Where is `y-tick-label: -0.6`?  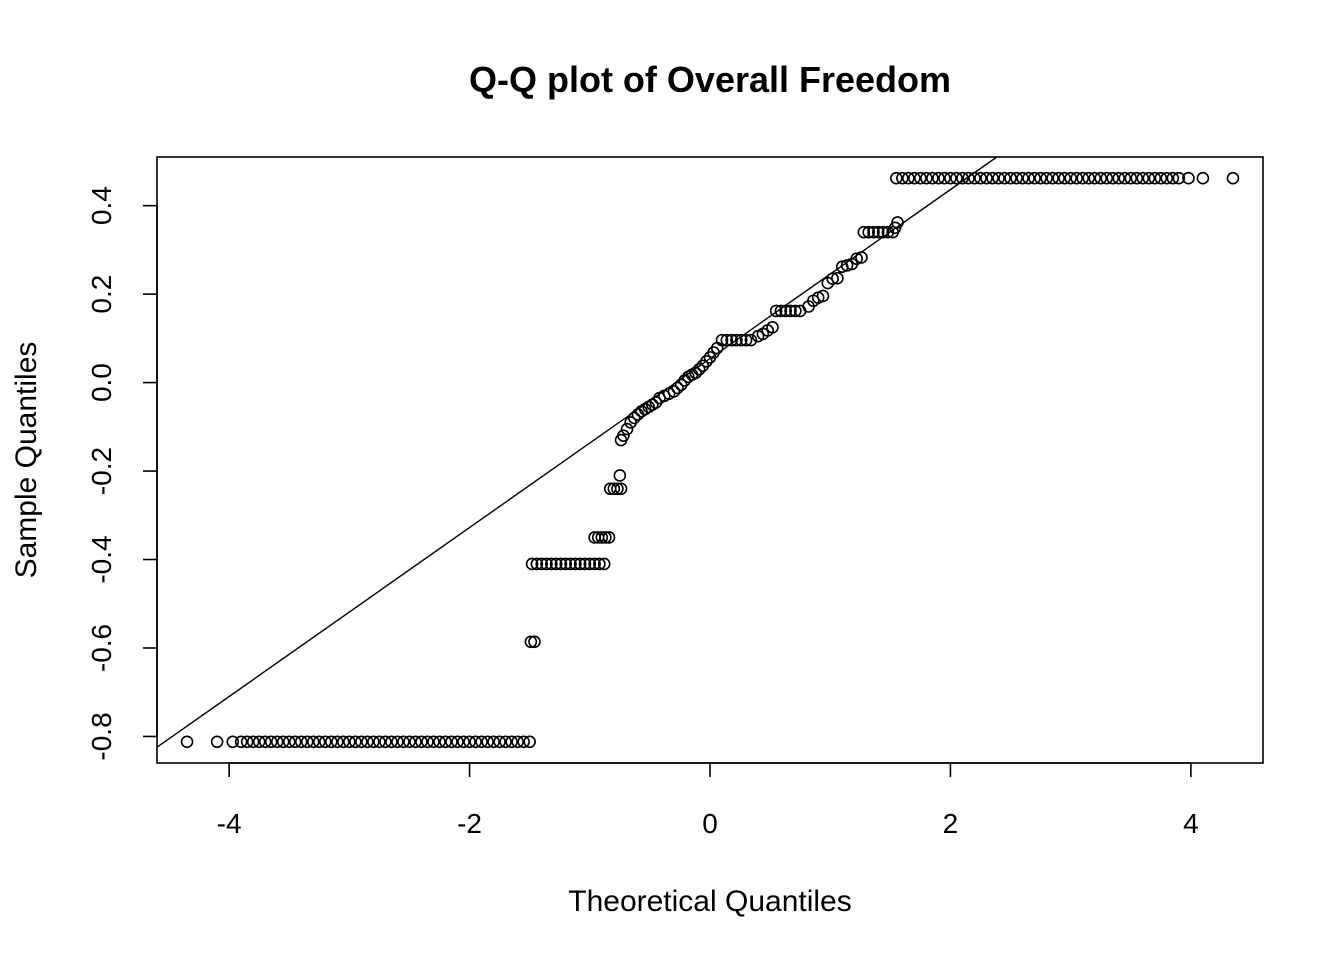
y-tick-label: -0.6 is located at coordinates (101, 648).